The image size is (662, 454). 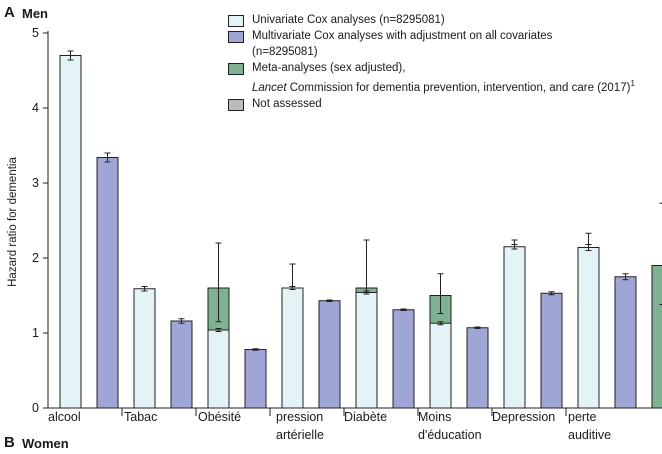 I want to click on y-tick-label: 5, so click(x=35, y=33).